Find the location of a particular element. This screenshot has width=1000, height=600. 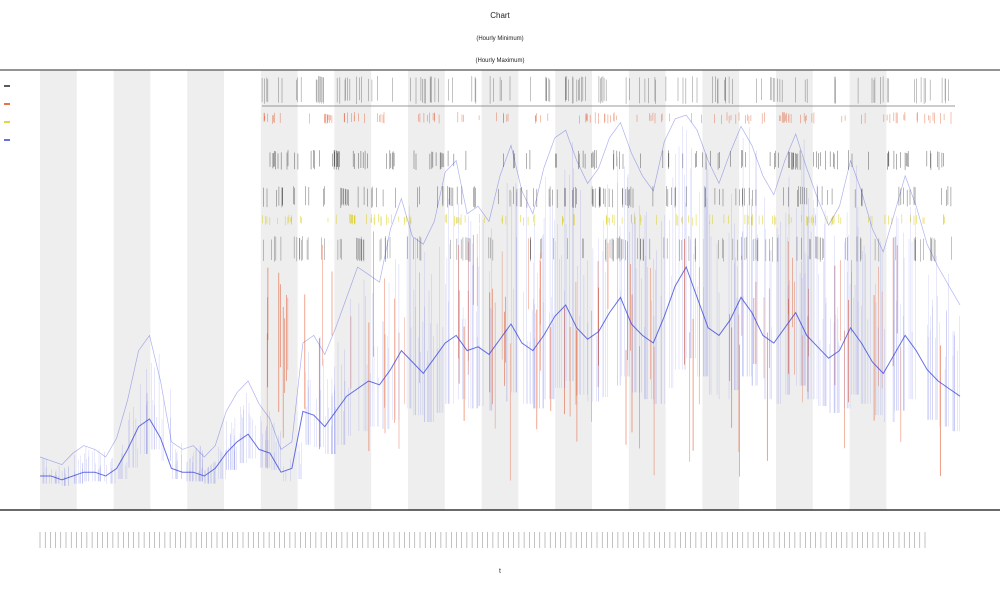

chart-title-line-3: (Hourly Maximum) is located at coordinates (499, 61).